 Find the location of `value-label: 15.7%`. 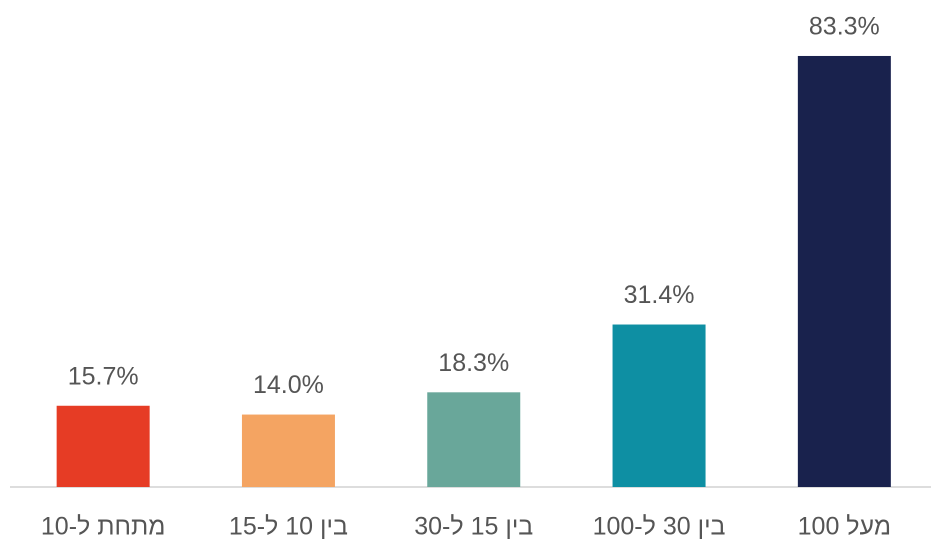

value-label: 15.7% is located at coordinates (103, 376).